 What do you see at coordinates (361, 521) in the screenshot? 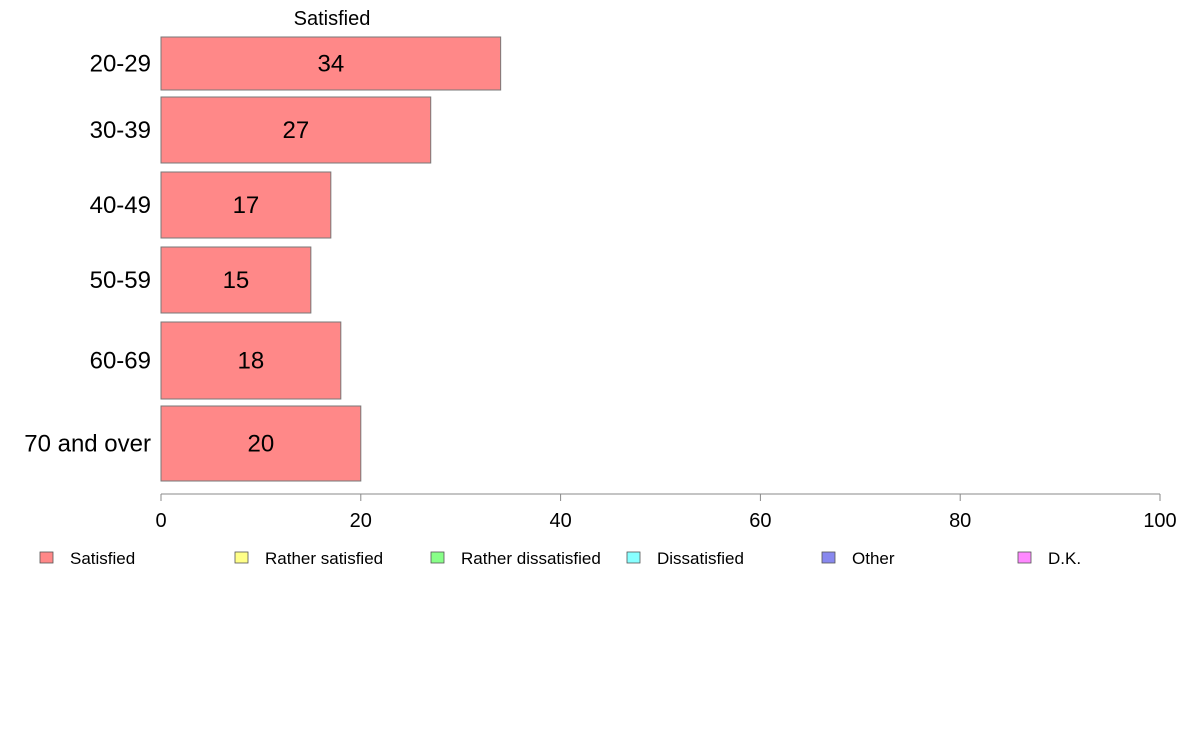
I see `x-tick-label: 20` at bounding box center [361, 521].